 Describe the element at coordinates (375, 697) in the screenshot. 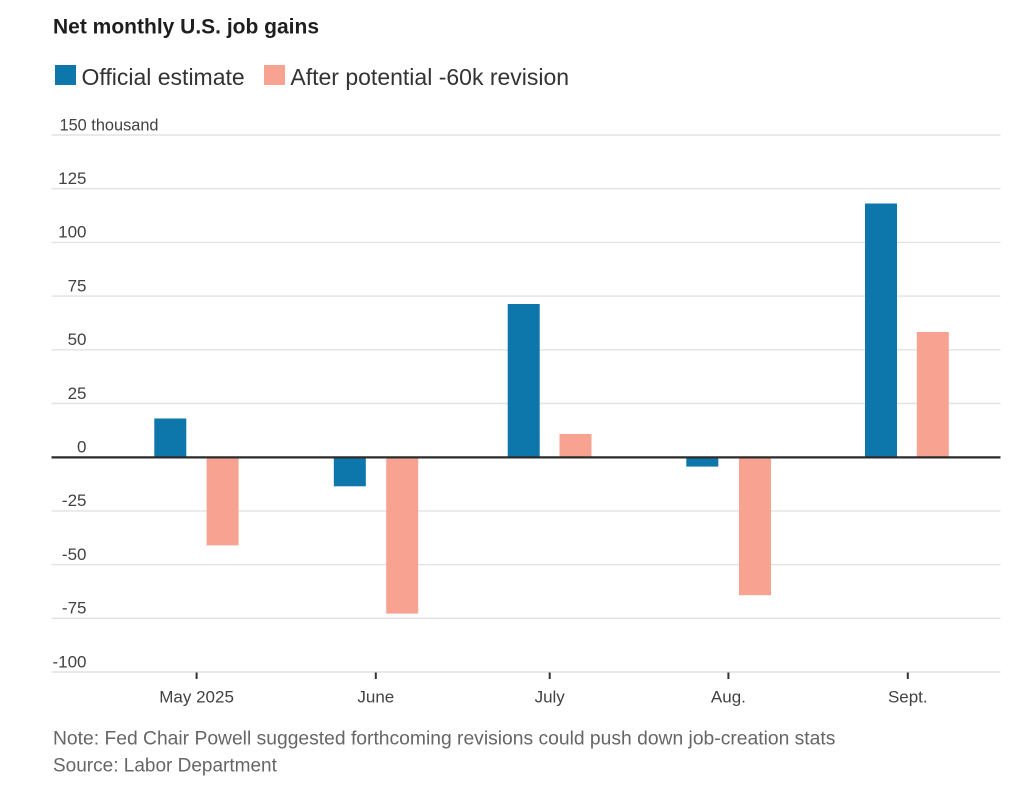

I see `svg-text: June` at that location.